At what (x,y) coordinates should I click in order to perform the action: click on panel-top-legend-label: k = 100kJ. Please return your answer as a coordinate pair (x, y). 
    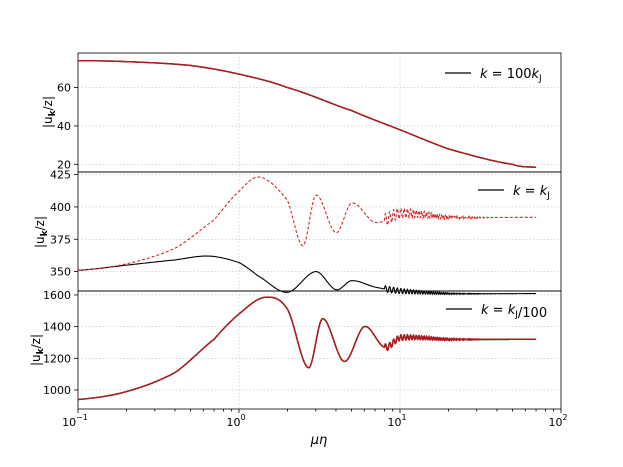
    Looking at the image, I should click on (511, 75).